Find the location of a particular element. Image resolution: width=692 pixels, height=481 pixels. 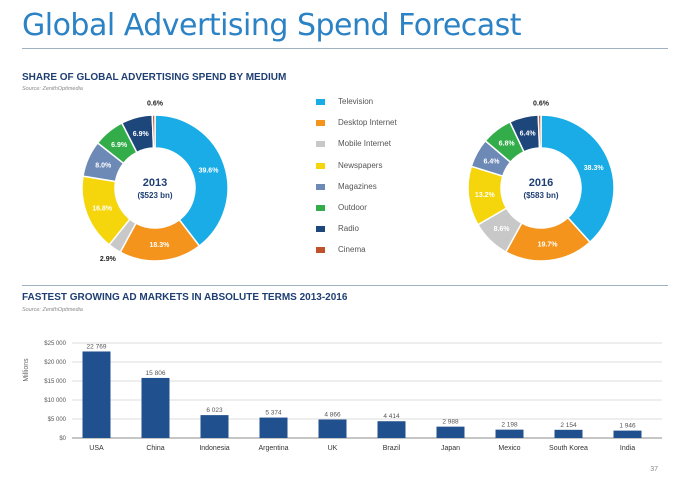

x-tick-label: India is located at coordinates (627, 448).